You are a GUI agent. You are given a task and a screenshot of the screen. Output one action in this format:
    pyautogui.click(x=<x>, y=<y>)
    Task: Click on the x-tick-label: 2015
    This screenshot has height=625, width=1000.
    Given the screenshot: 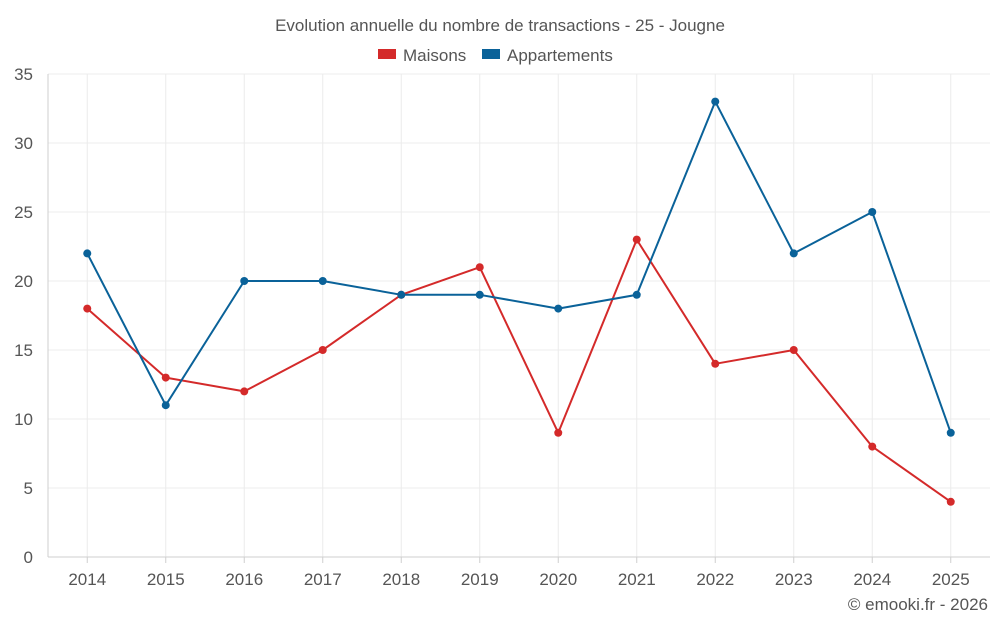 What is the action you would take?
    pyautogui.click(x=166, y=579)
    